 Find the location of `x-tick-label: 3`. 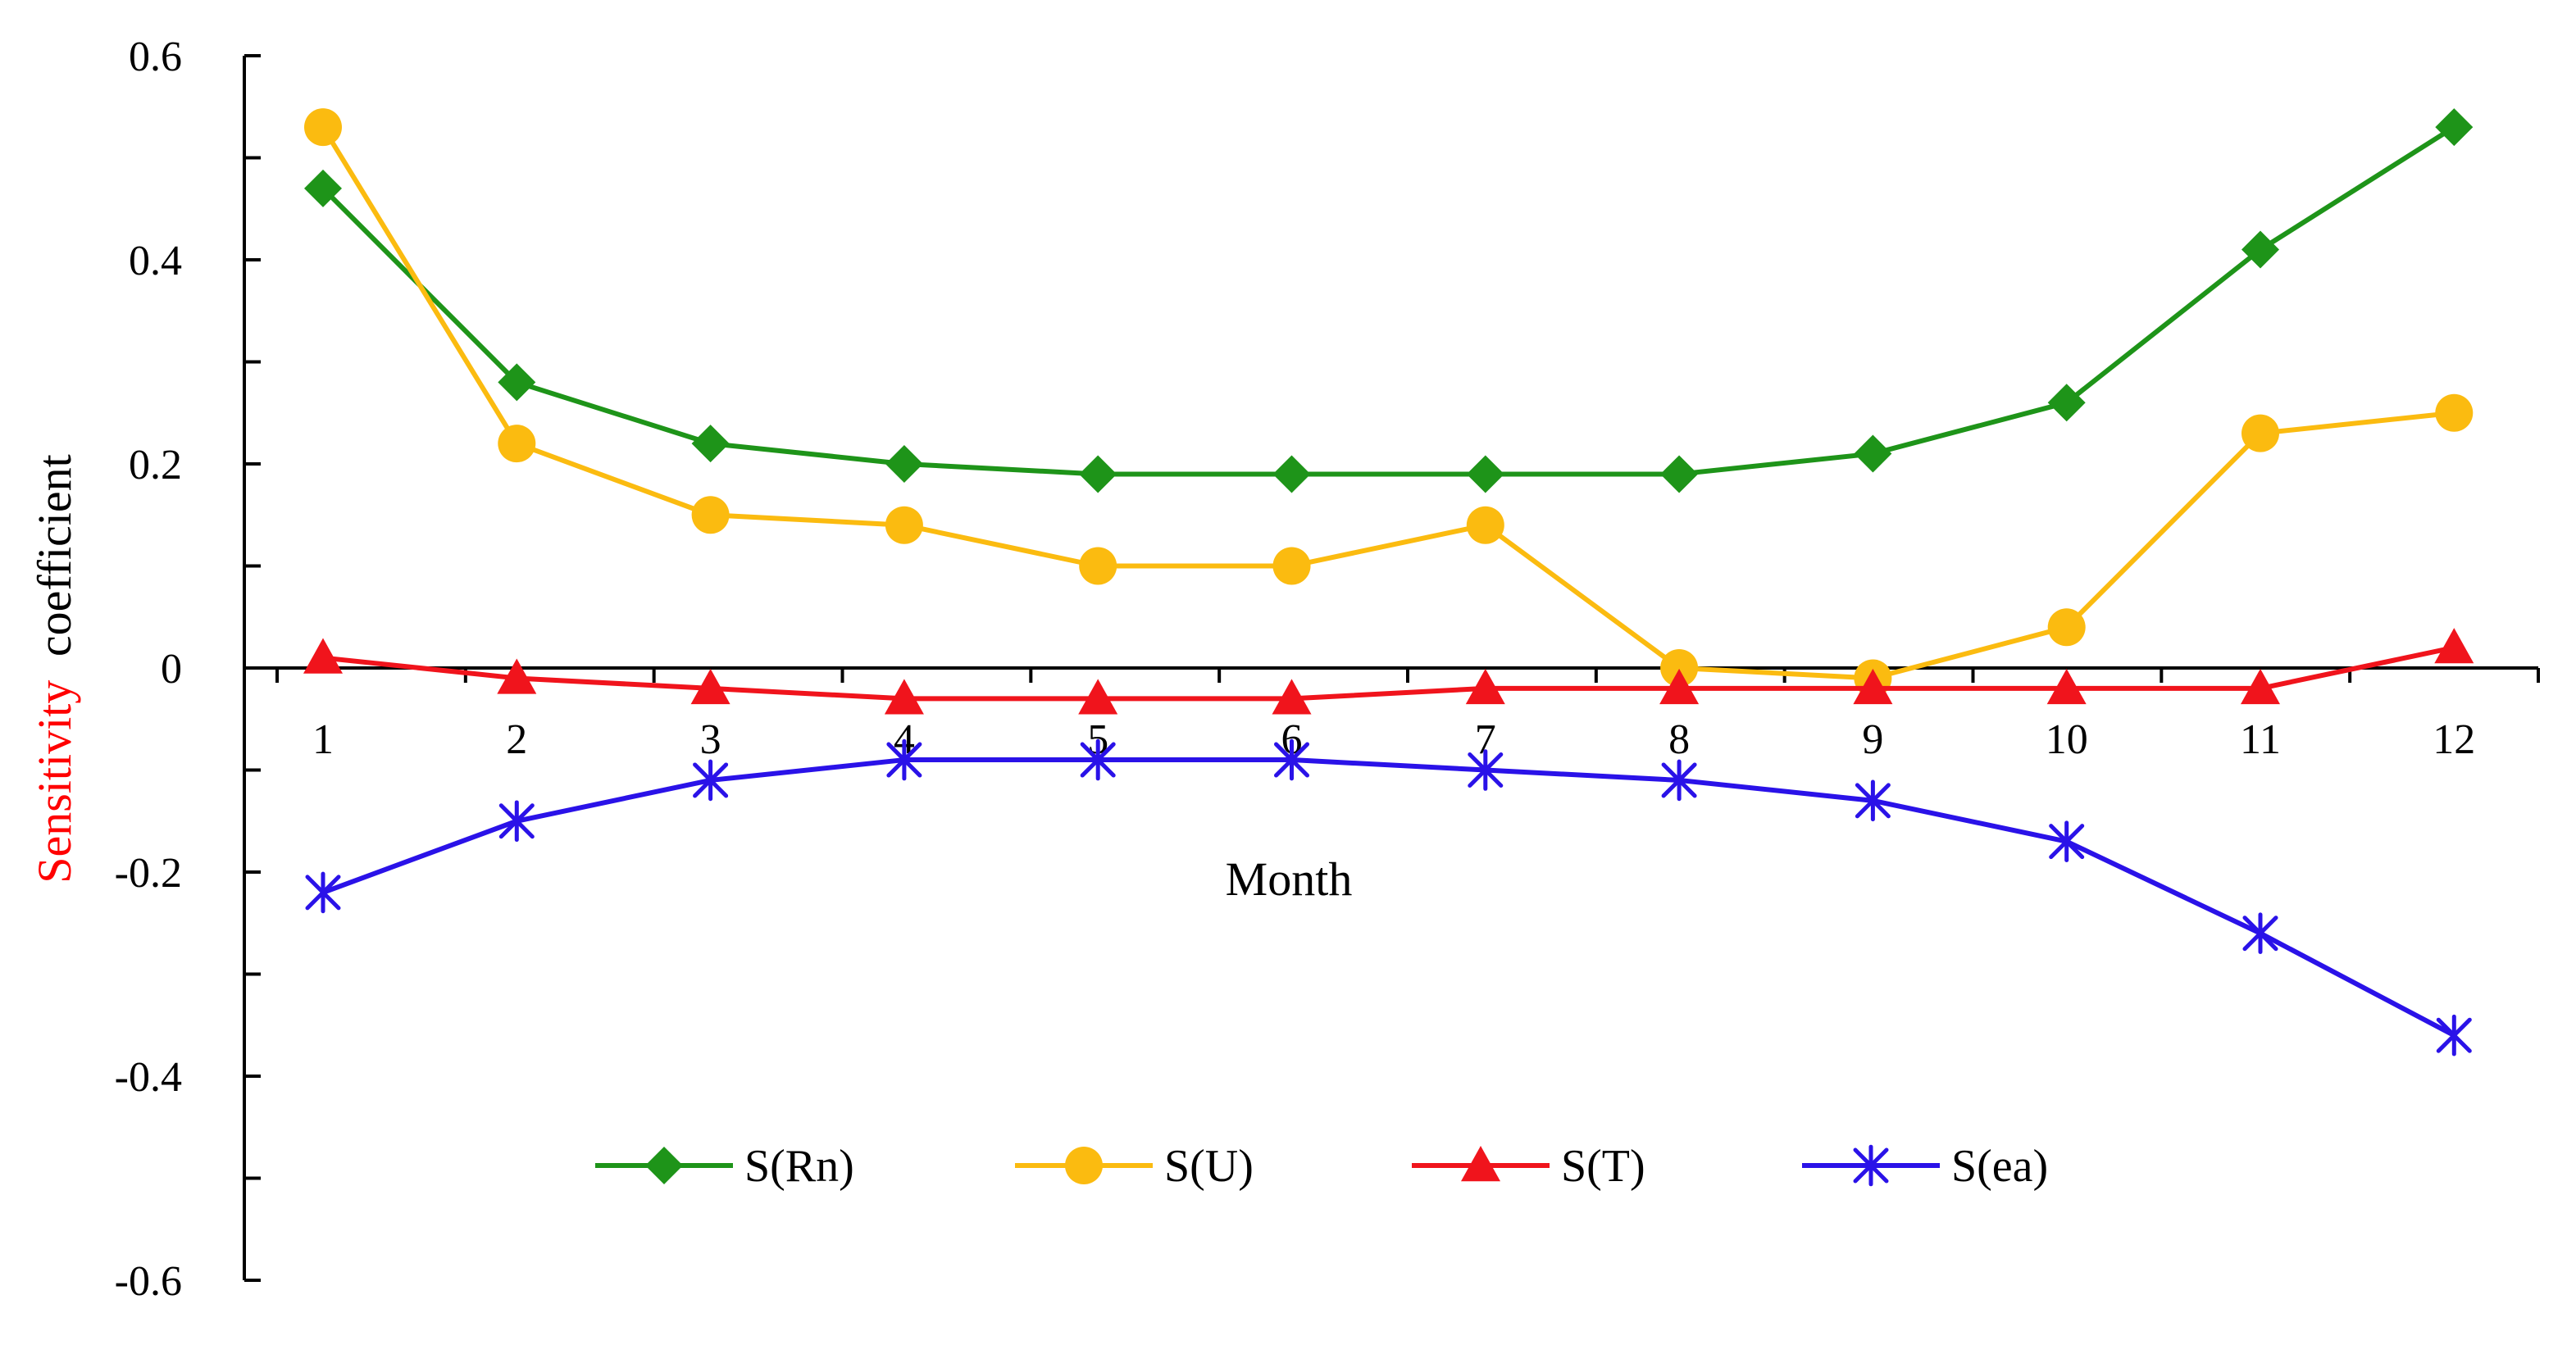

x-tick-label: 3 is located at coordinates (710, 739).